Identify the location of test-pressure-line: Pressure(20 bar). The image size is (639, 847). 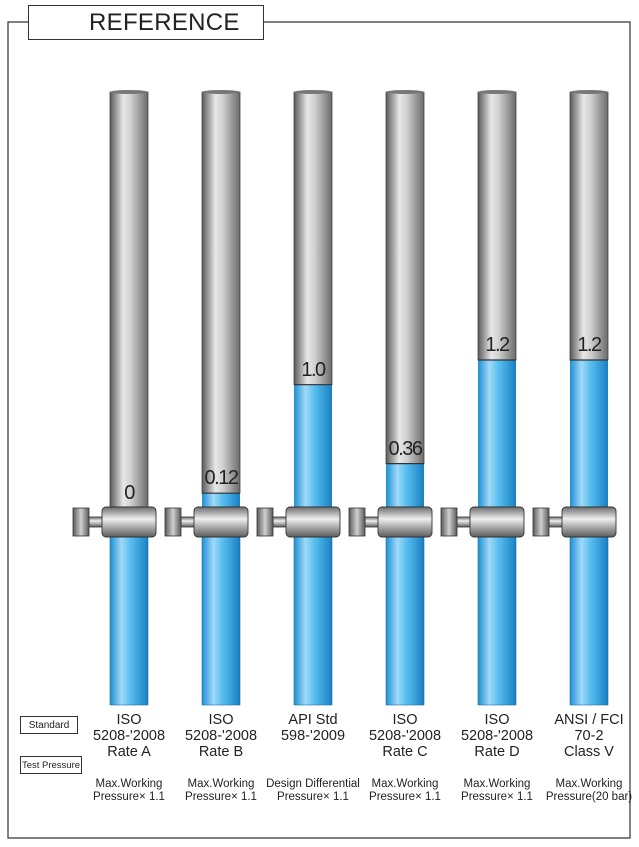
(589, 796).